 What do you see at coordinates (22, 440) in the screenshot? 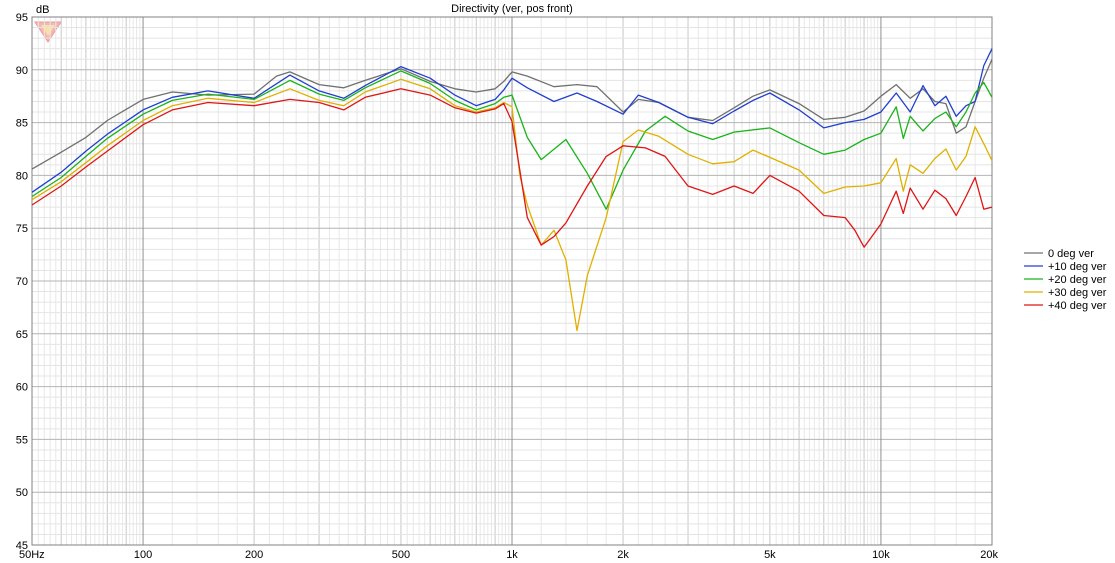
I see `y-tick-label: 55` at bounding box center [22, 440].